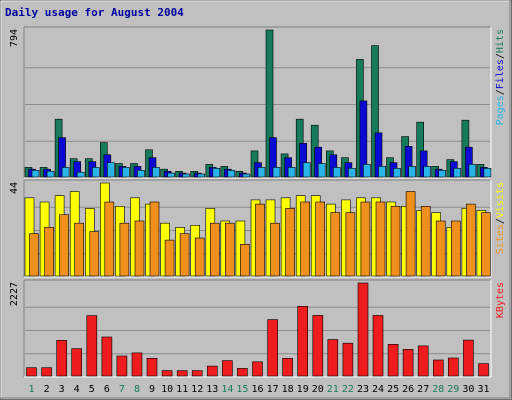 The width and height of the screenshot is (512, 400). What do you see at coordinates (167, 389) in the screenshot?
I see `x-tick-label-day-10: 10` at bounding box center [167, 389].